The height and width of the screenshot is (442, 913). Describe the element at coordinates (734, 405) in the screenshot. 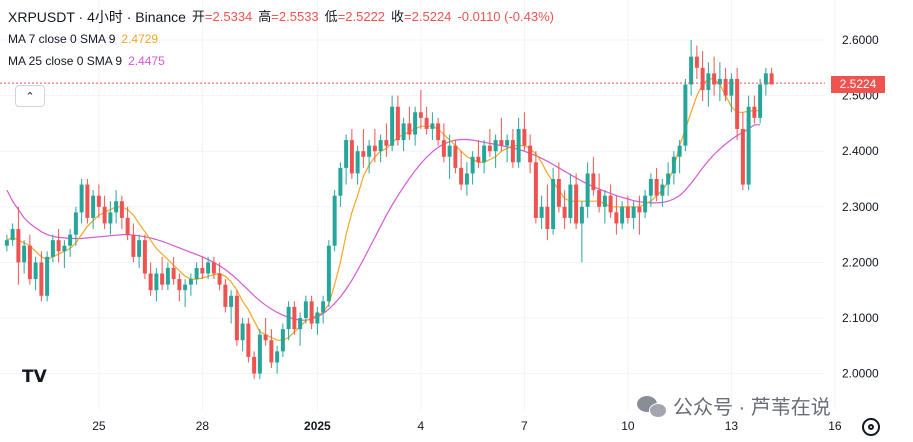

I see `watermark: 公众号 · 芦苇在说` at that location.